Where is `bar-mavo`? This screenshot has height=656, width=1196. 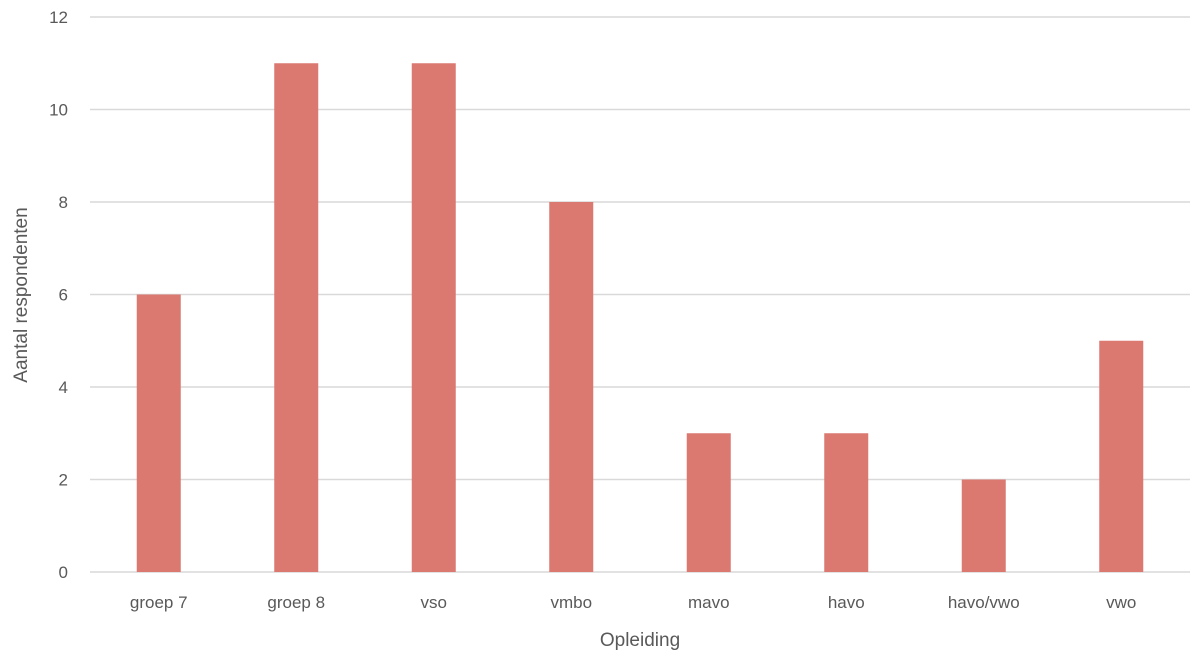 bar-mavo is located at coordinates (708, 502).